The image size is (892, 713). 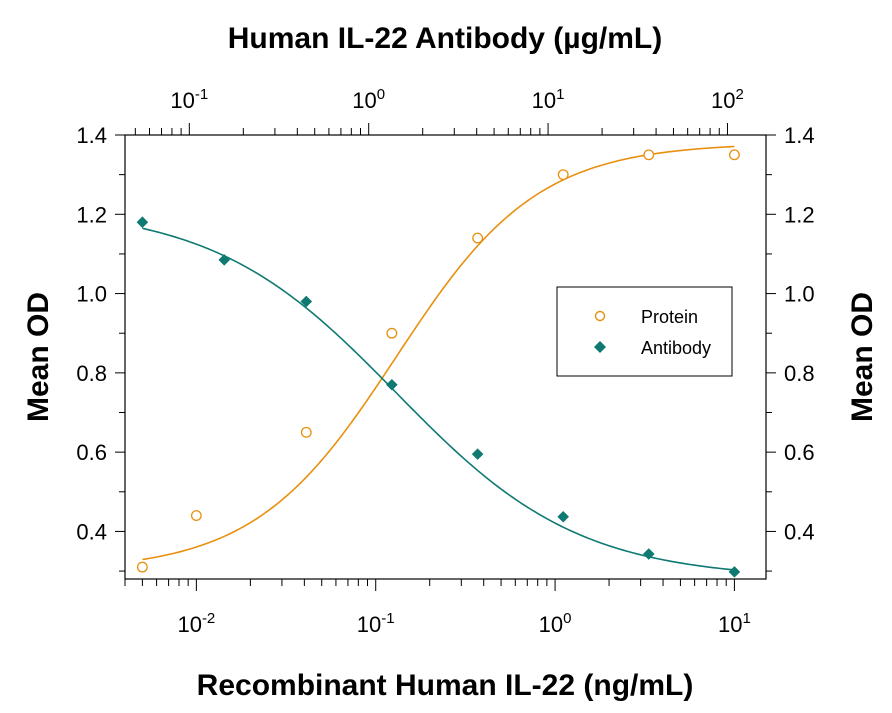 I want to click on y-tick-label-right: 0.4, so click(x=799, y=531).